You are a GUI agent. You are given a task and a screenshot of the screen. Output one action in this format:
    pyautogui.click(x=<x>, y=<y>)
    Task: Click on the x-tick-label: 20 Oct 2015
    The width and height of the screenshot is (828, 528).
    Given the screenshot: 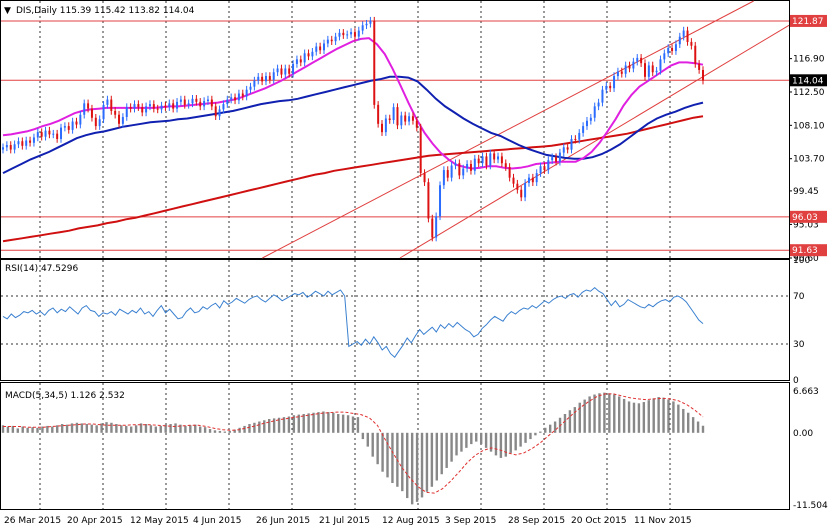 What is the action you would take?
    pyautogui.click(x=599, y=521)
    